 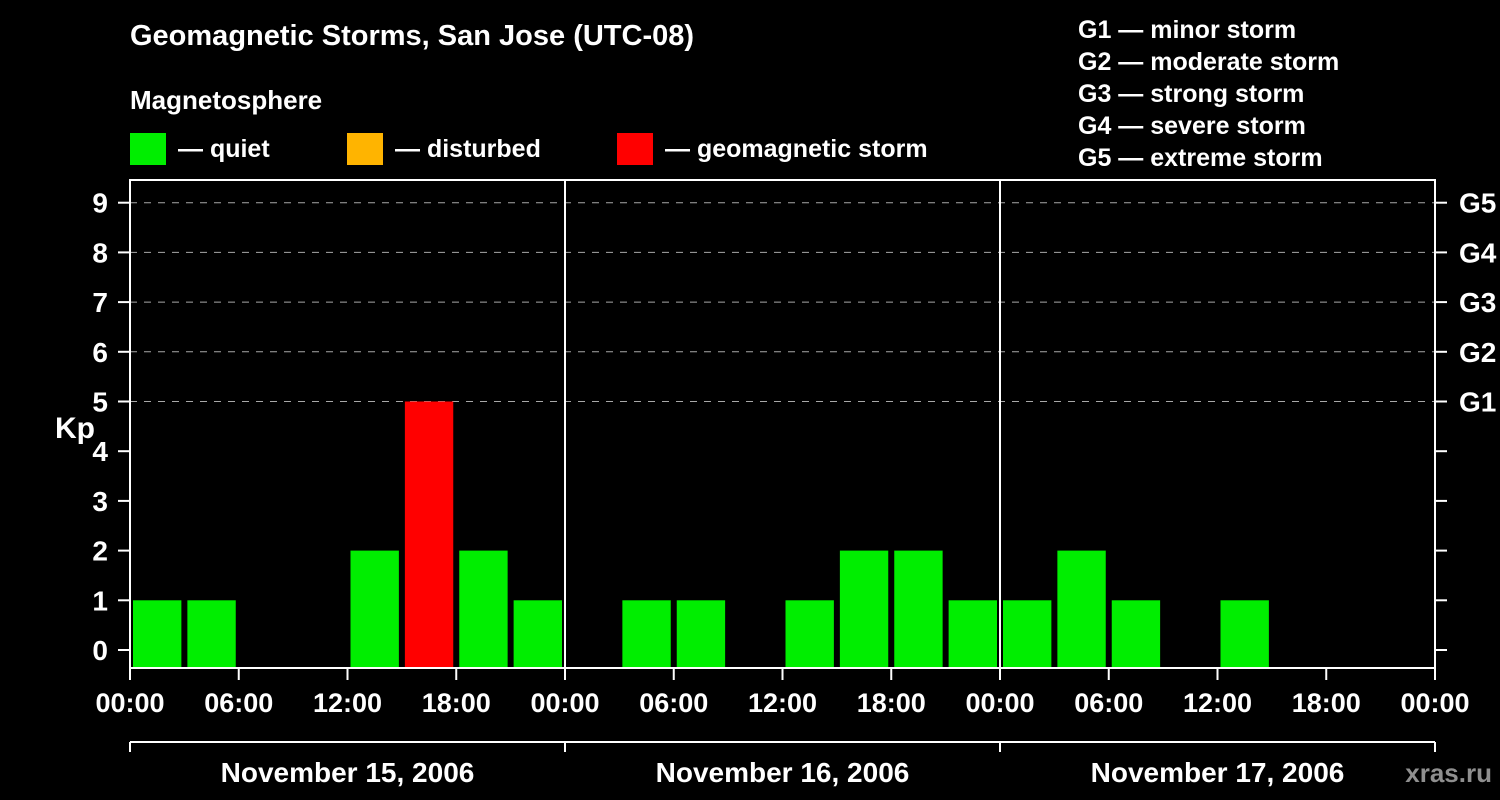 What do you see at coordinates (412, 36) in the screenshot?
I see `page-title: Geomagnetic Storms, San Jose (UTC-08)` at bounding box center [412, 36].